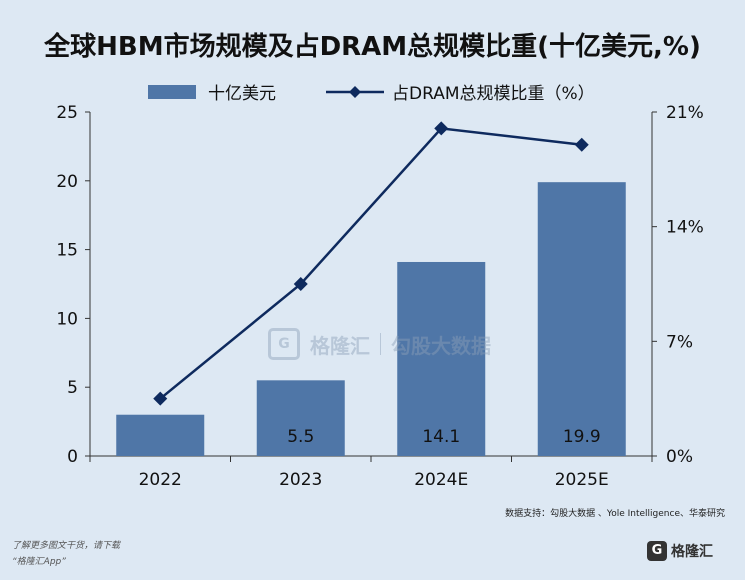  What do you see at coordinates (582, 480) in the screenshot?
I see `x-tick-label: 2025E` at bounding box center [582, 480].